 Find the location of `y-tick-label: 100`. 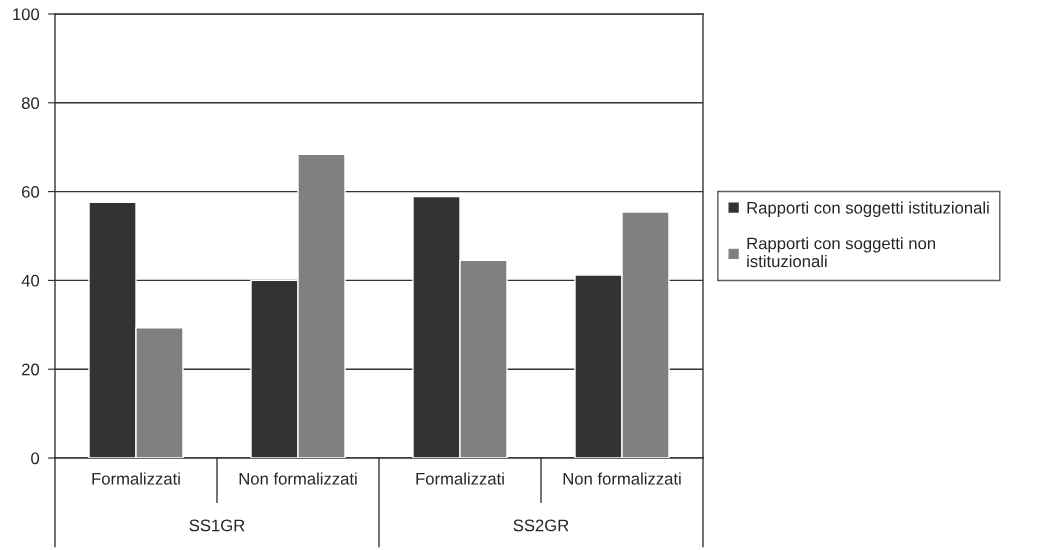

y-tick-label: 100 is located at coordinates (26, 14).